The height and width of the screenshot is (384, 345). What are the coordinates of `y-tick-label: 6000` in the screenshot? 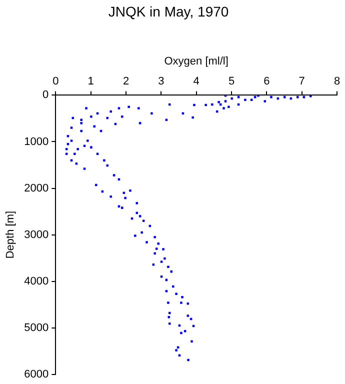 It's located at (36, 374).